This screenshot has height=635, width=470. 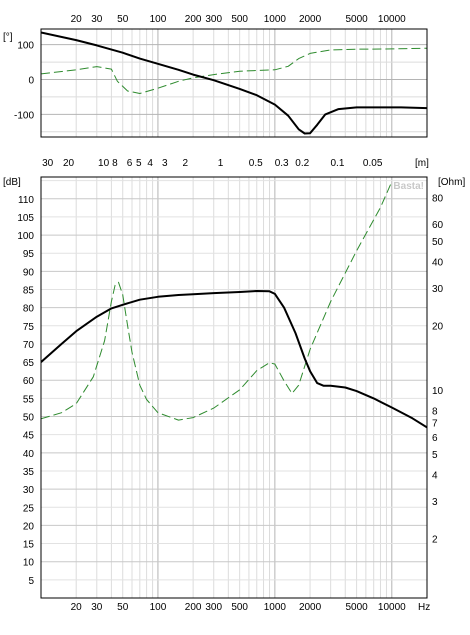 I want to click on y-tick-label: 60, so click(x=29, y=381).